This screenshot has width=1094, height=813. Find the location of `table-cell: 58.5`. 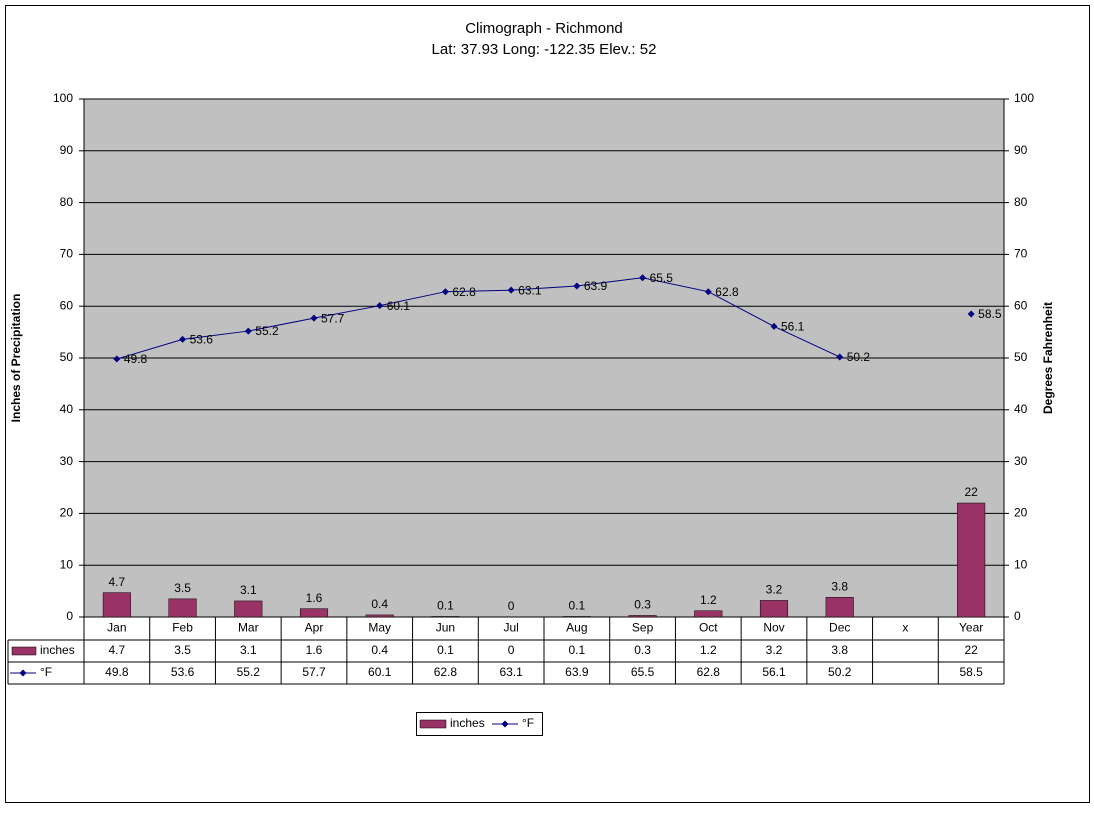

table-cell: 58.5 is located at coordinates (971, 672).